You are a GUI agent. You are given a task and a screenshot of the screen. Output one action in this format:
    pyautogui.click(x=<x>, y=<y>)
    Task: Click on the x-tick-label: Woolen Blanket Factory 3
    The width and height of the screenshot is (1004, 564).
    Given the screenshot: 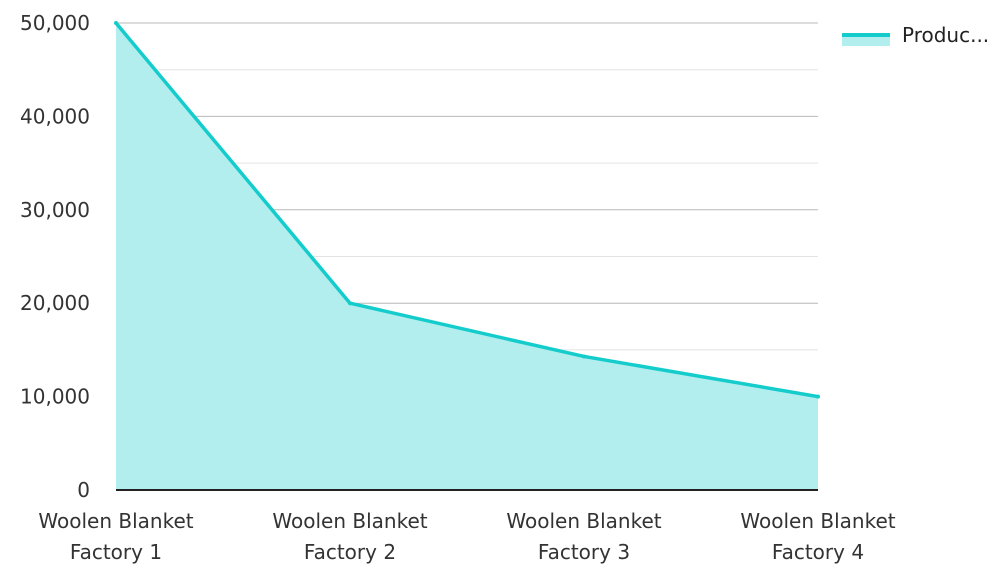 What is the action you would take?
    pyautogui.click(x=583, y=536)
    